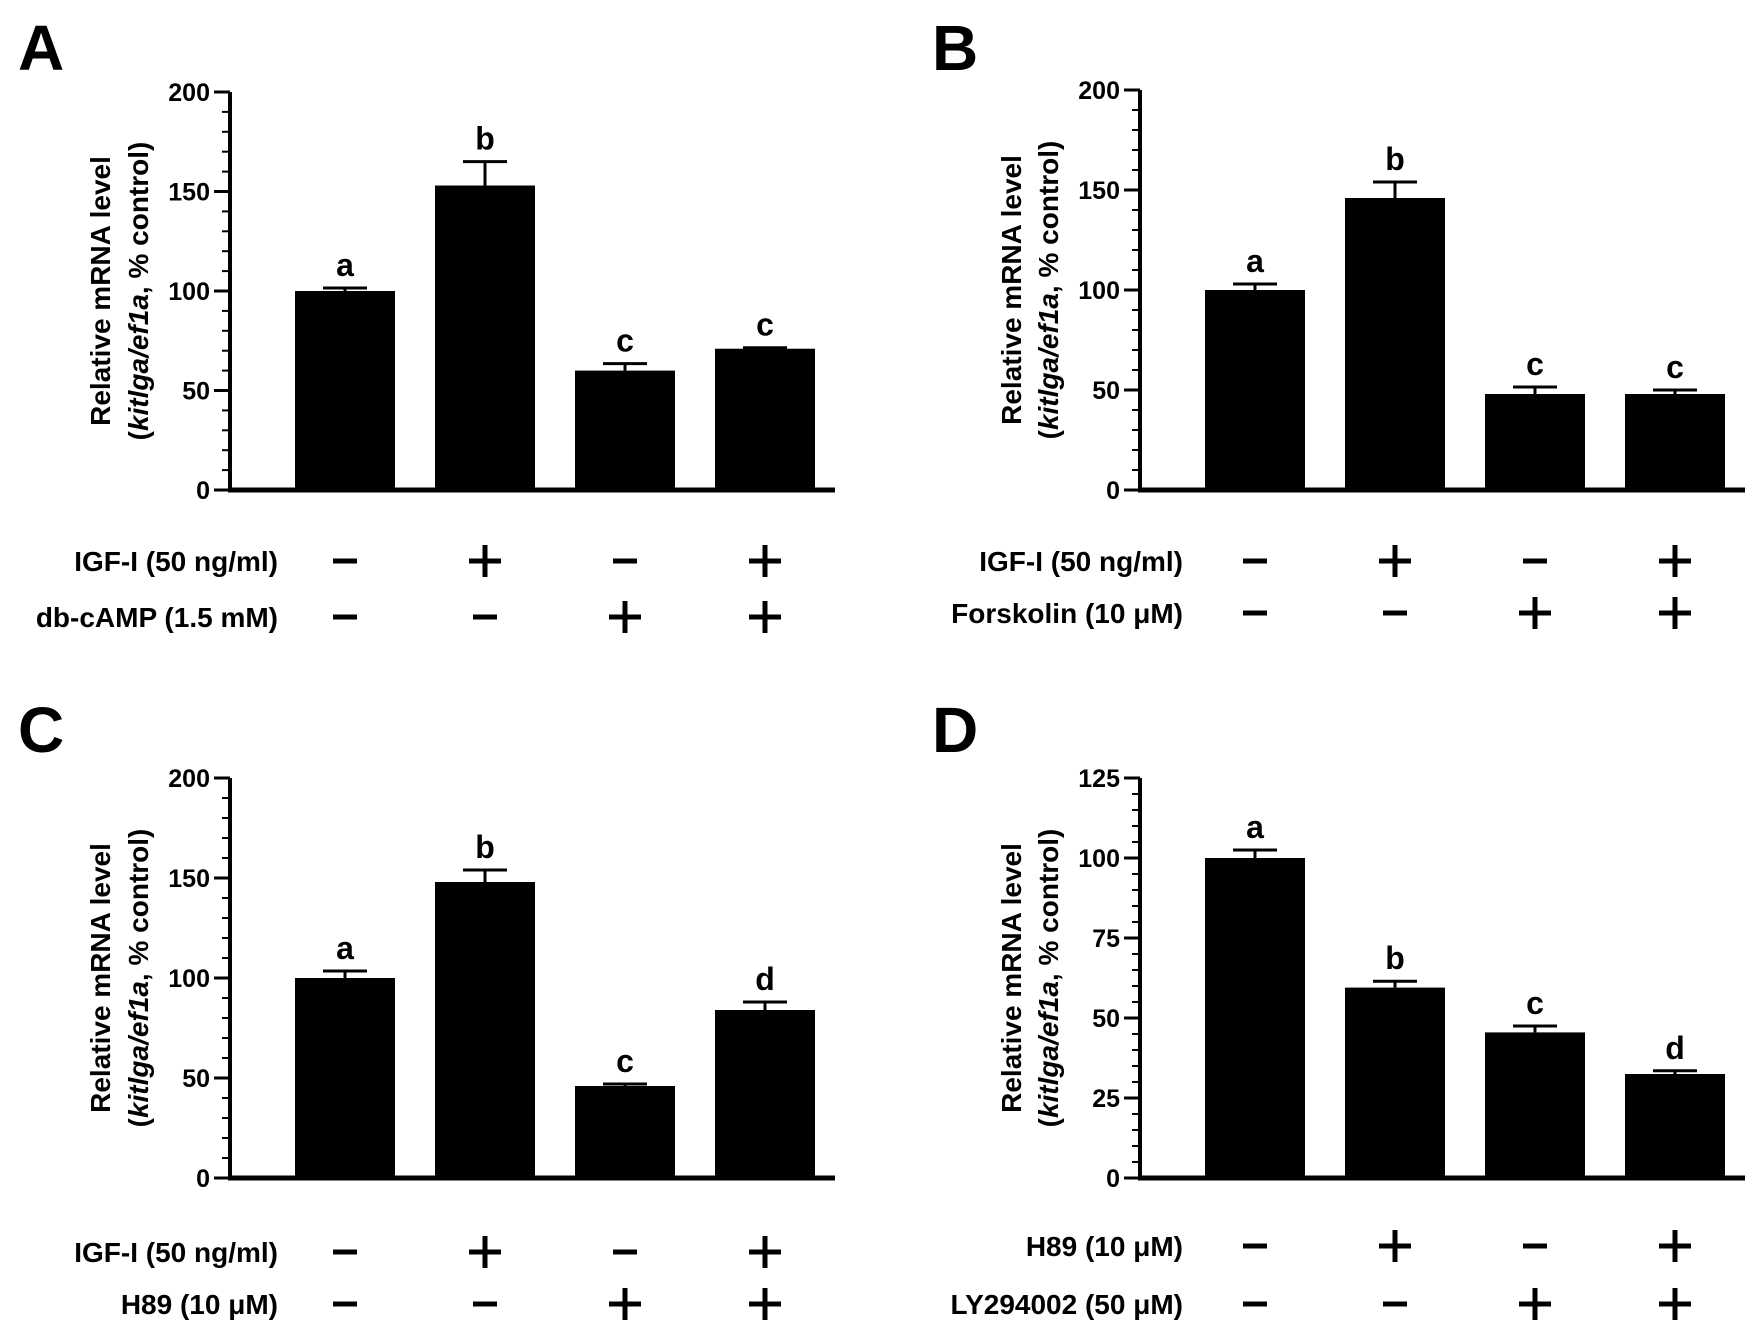  What do you see at coordinates (1067, 613) in the screenshot?
I see `treatment-label: Forskolin (10 μM)` at bounding box center [1067, 613].